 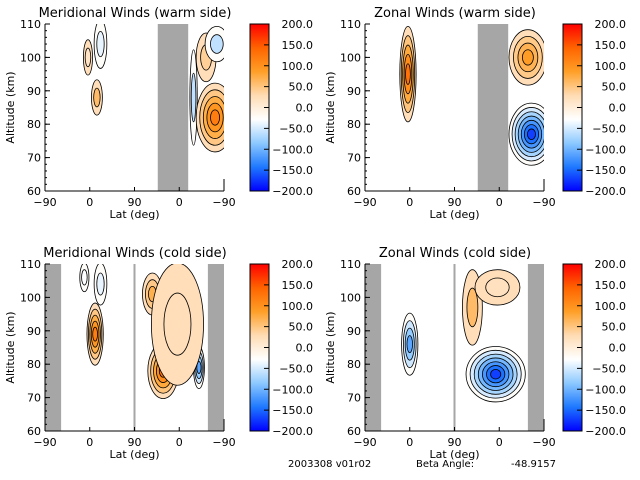 I want to click on beta-angle-value: -48.9157, so click(x=533, y=464).